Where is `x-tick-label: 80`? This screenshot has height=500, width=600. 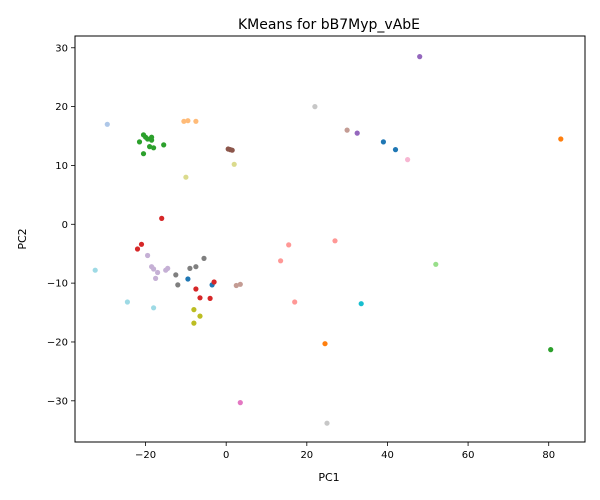 x-tick-label: 80 is located at coordinates (548, 455).